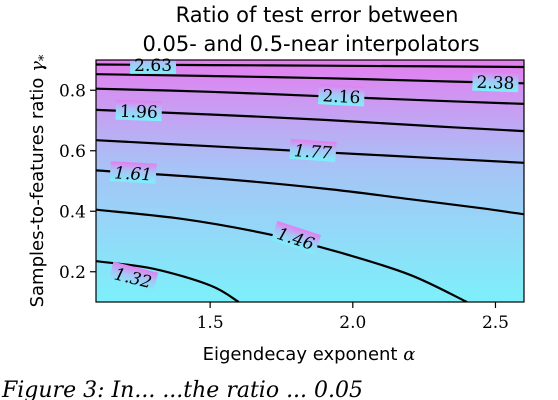 Image resolution: width=558 pixels, height=400 pixels. I want to click on x-axis: 1.5 2.0 2.5, so click(353, 317).